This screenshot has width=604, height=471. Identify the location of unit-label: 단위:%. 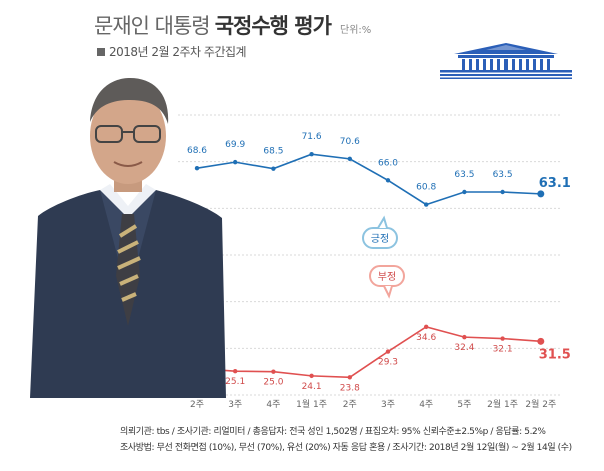
(356, 30).